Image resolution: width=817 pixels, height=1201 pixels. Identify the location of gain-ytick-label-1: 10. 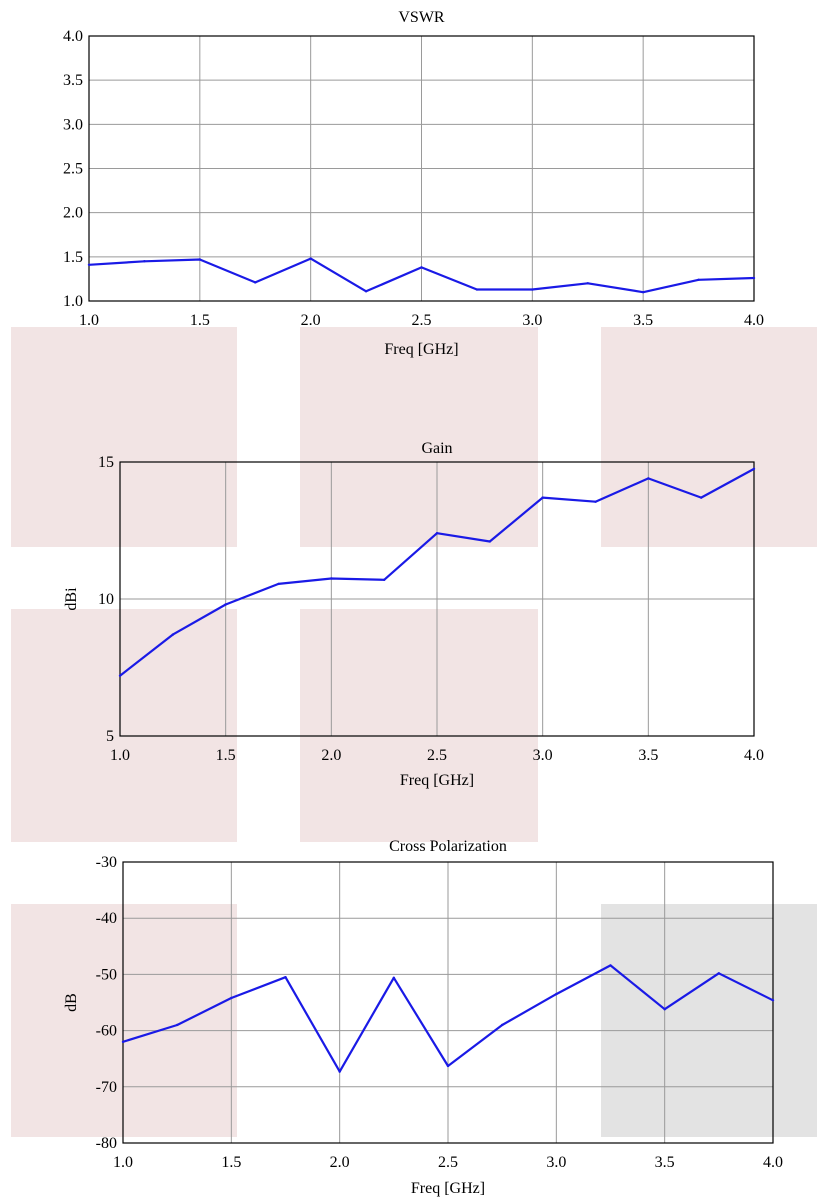
(106, 599).